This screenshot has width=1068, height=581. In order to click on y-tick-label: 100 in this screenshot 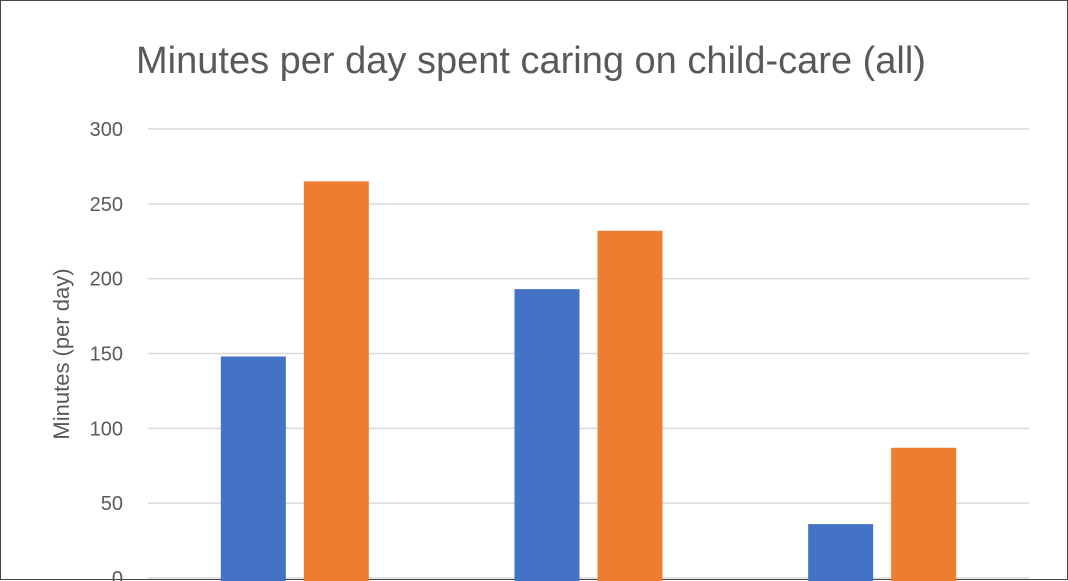, I will do `click(106, 429)`.